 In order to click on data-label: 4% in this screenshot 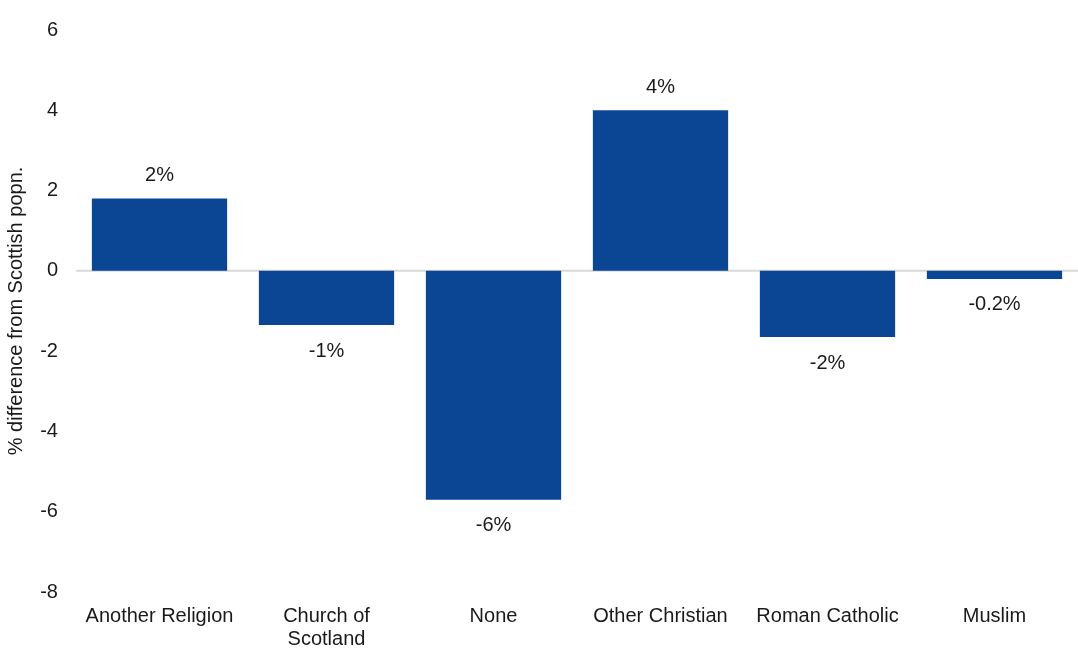, I will do `click(661, 85)`.